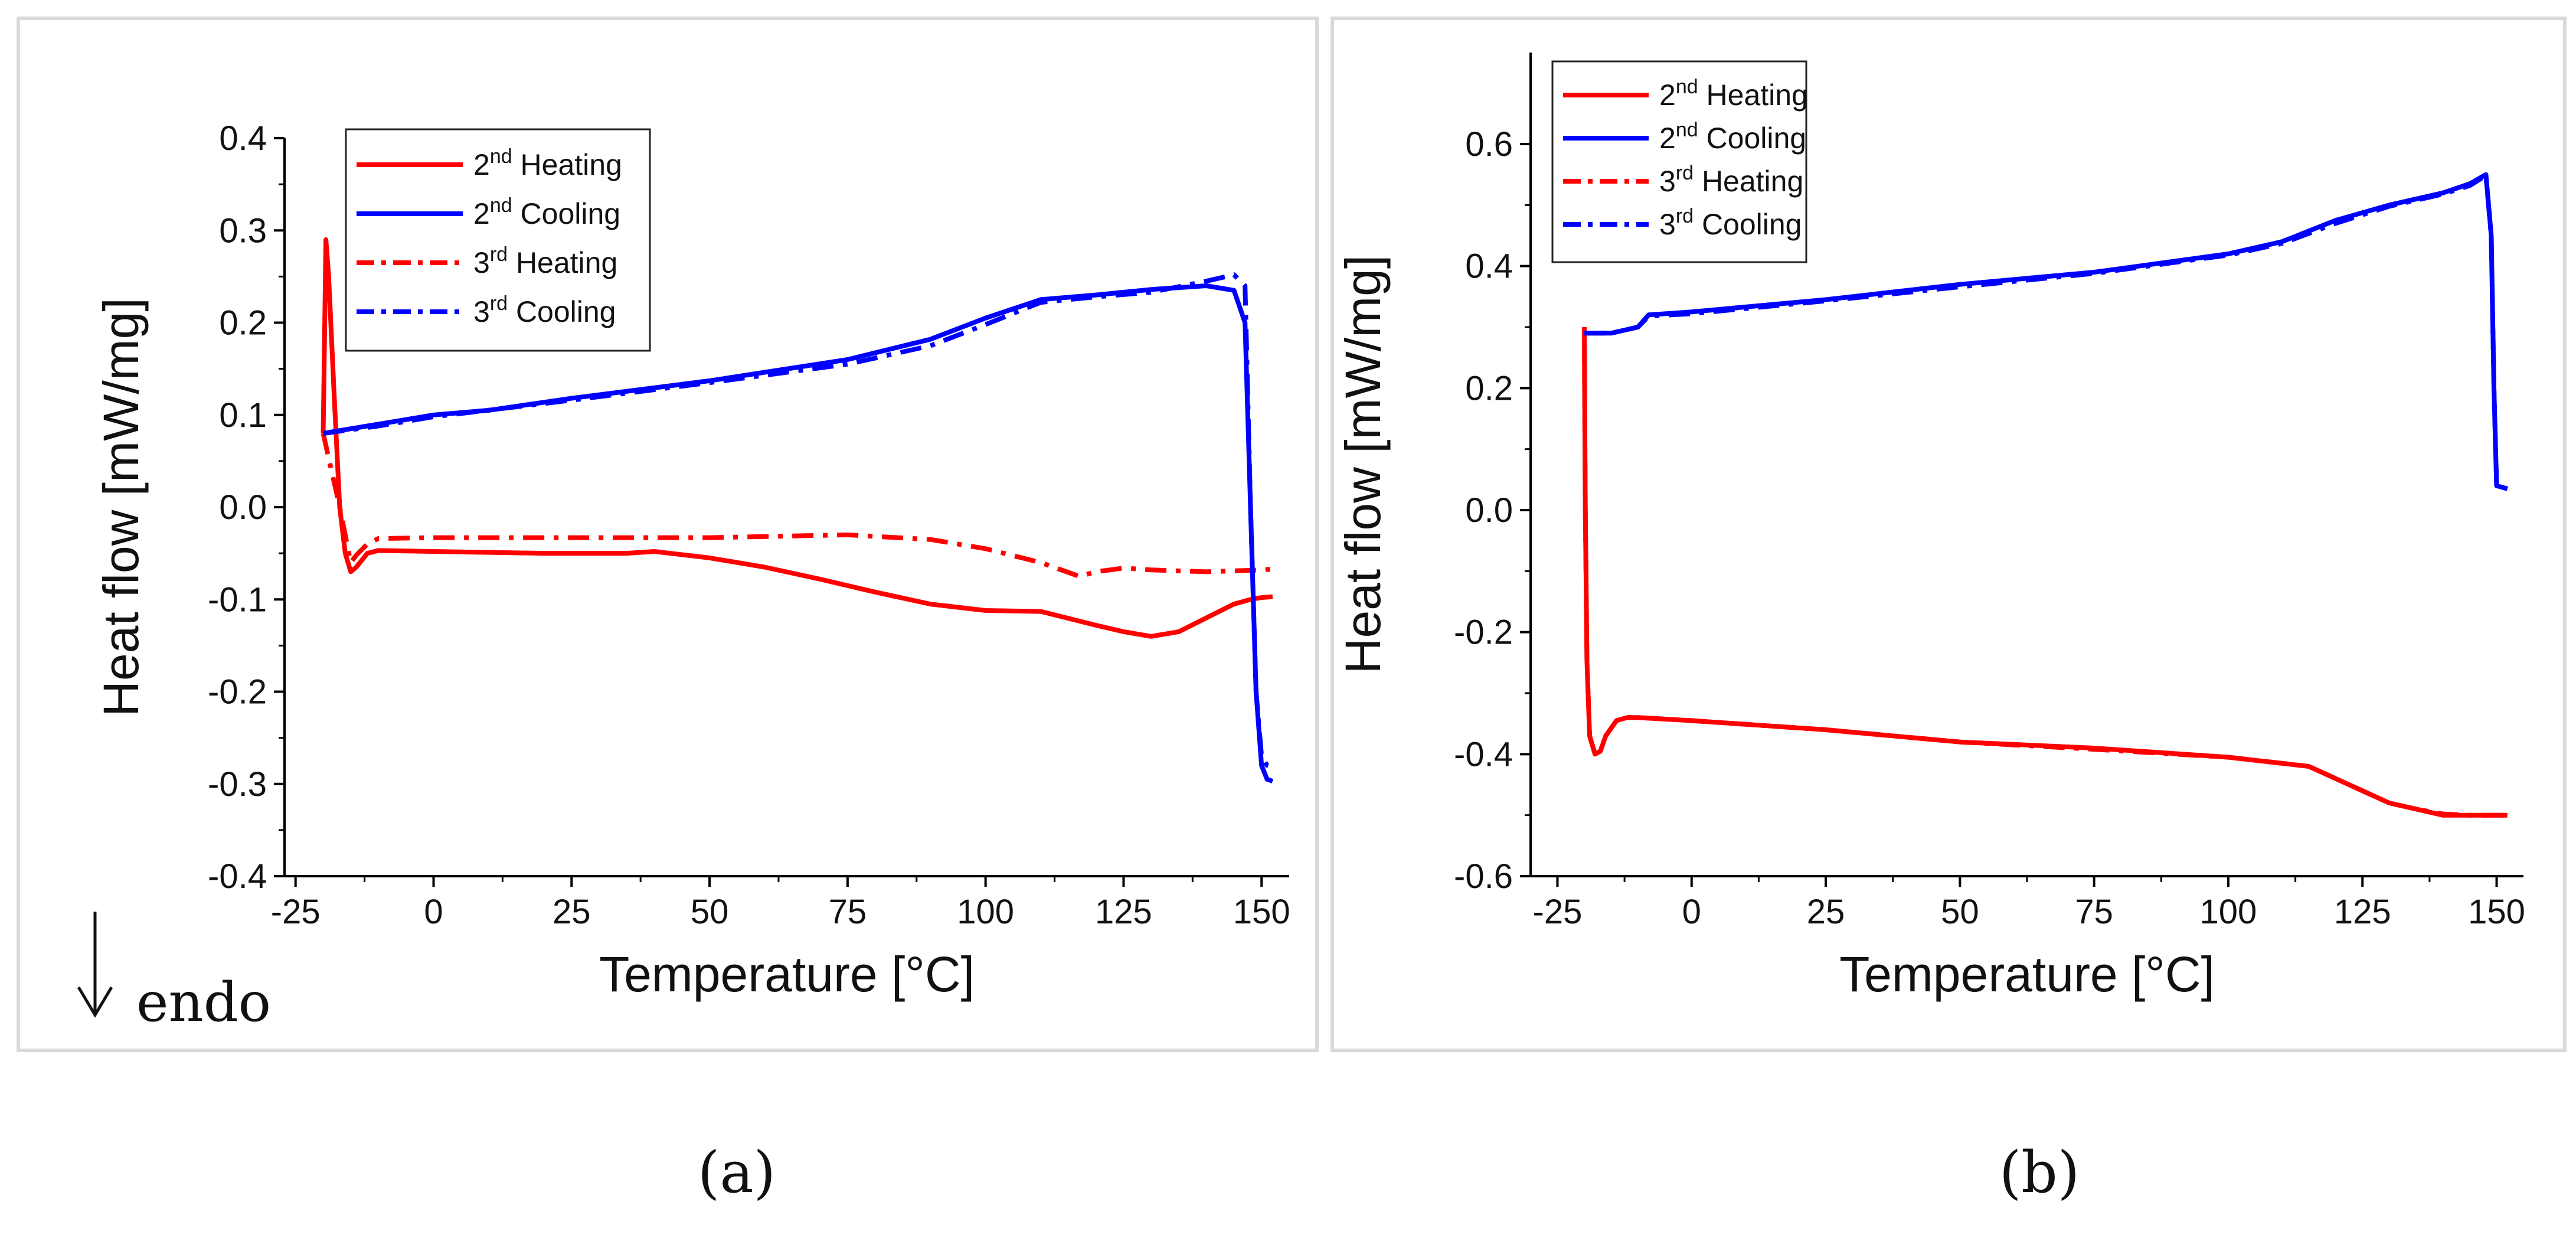 The image size is (2576, 1234). I want to click on y-tick-label: -0.3, so click(237, 785).